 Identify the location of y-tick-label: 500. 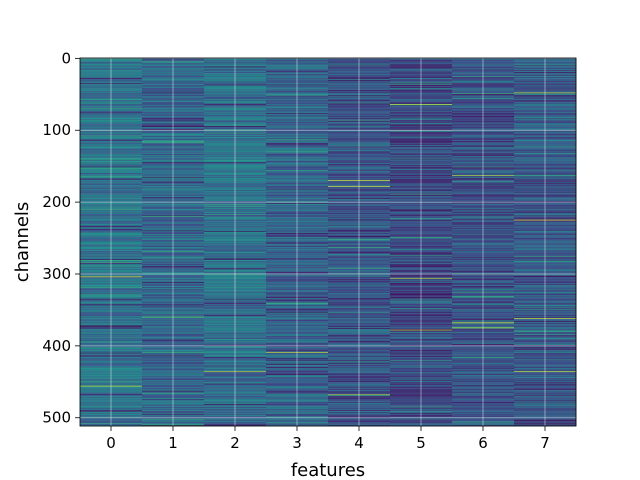
(56, 418).